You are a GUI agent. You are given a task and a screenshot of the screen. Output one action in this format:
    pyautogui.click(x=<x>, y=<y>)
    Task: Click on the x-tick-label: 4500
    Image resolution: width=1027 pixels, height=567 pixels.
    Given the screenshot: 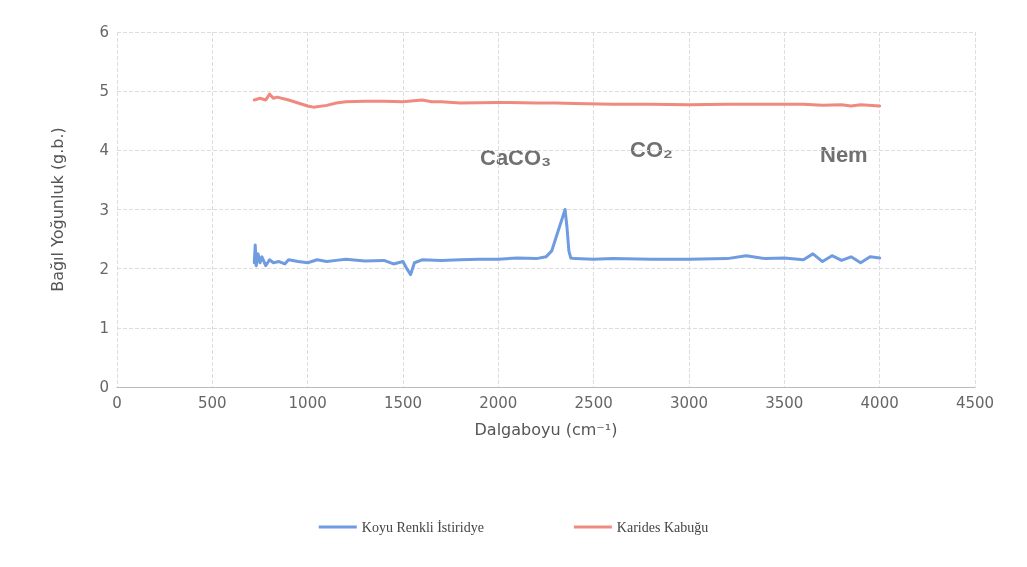 What is the action you would take?
    pyautogui.click(x=975, y=402)
    